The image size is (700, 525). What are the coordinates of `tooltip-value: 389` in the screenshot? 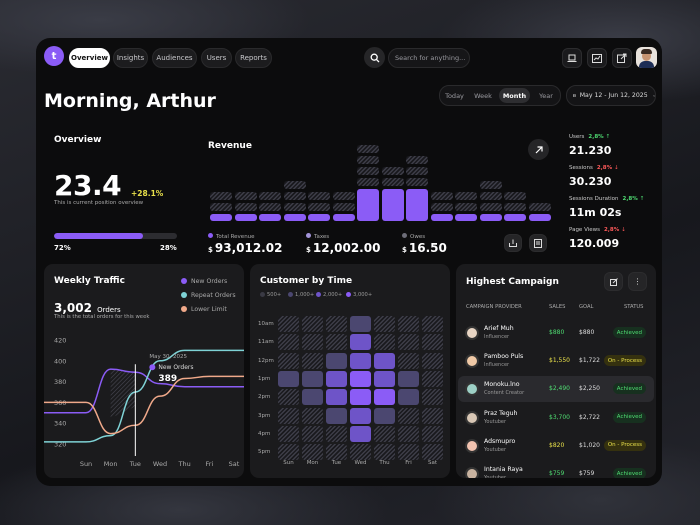 It's located at (167, 379).